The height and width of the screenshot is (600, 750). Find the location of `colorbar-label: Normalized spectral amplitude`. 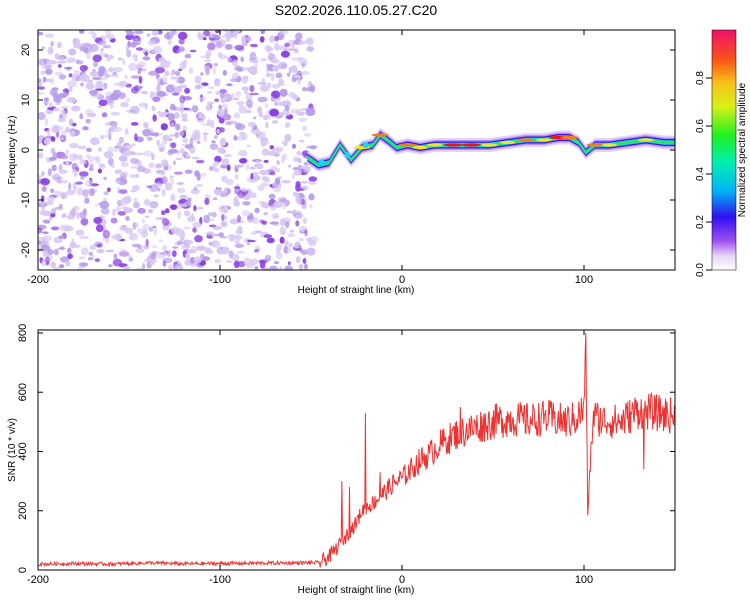

colorbar-label: Normalized spectral amplitude is located at coordinates (742, 149).